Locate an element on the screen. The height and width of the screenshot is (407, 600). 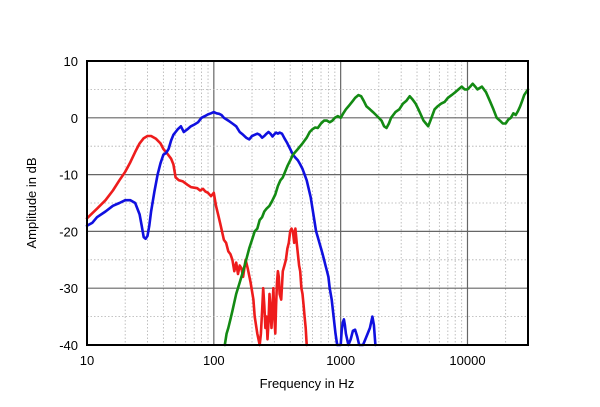
y-tick-label: -40 is located at coordinates (68, 345).